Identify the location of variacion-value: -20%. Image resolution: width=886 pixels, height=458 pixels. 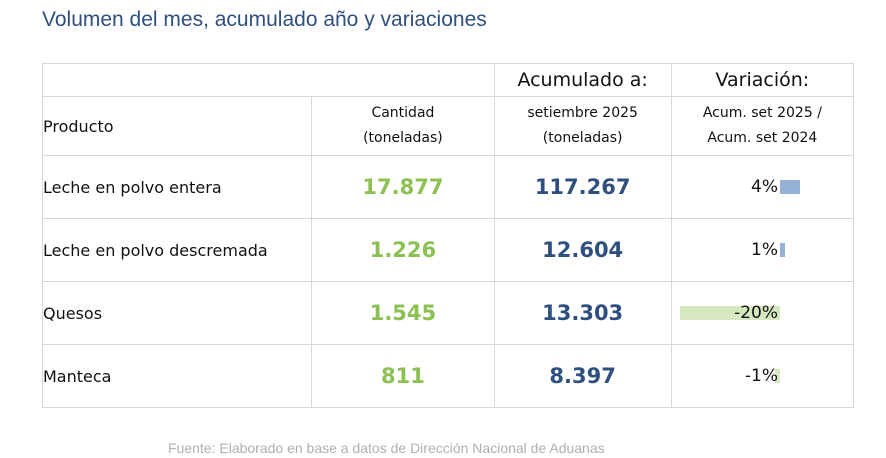
(756, 313).